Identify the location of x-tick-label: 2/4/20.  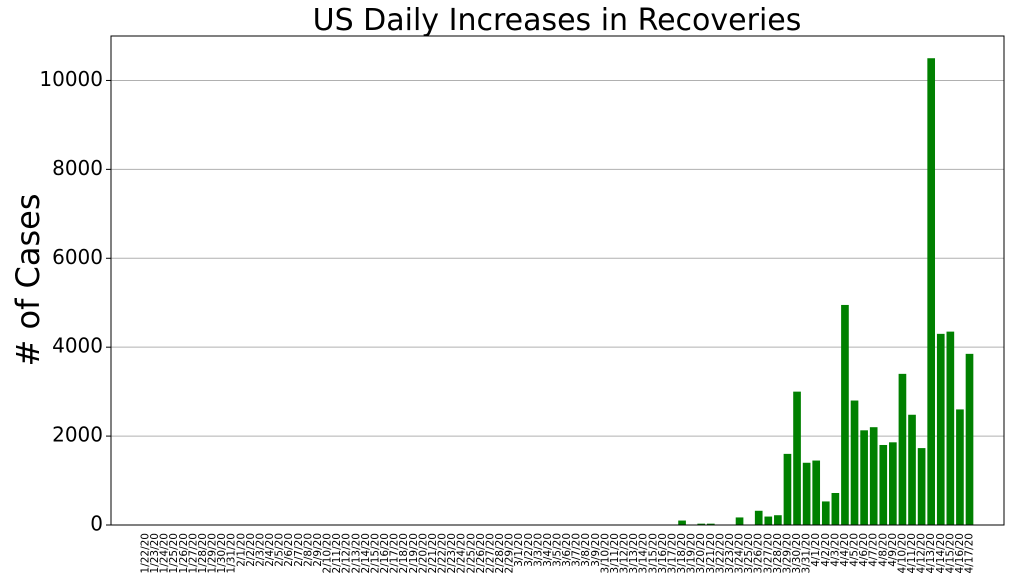
(270, 550).